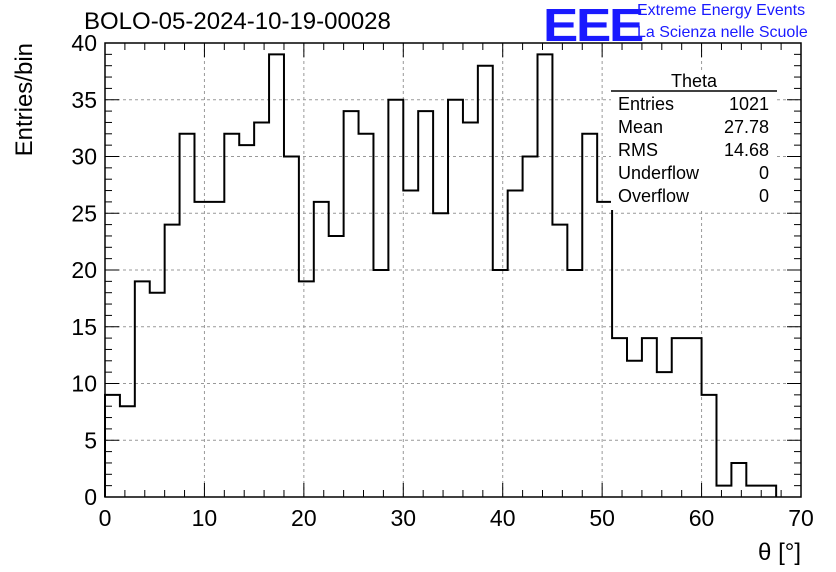  Describe the element at coordinates (640, 127) in the screenshot. I see `stats-row-label: Mean` at that location.